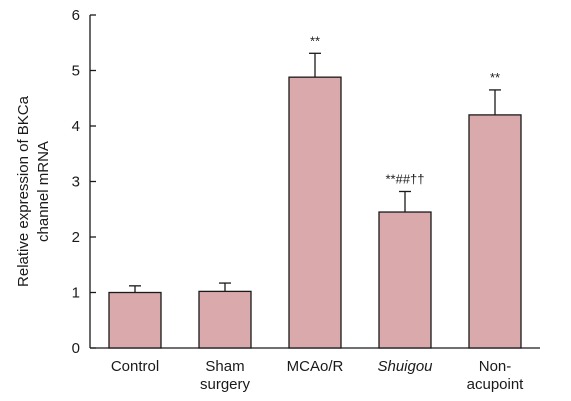 The image size is (571, 401). What do you see at coordinates (224, 366) in the screenshot?
I see `category-label-line: Sham` at bounding box center [224, 366].